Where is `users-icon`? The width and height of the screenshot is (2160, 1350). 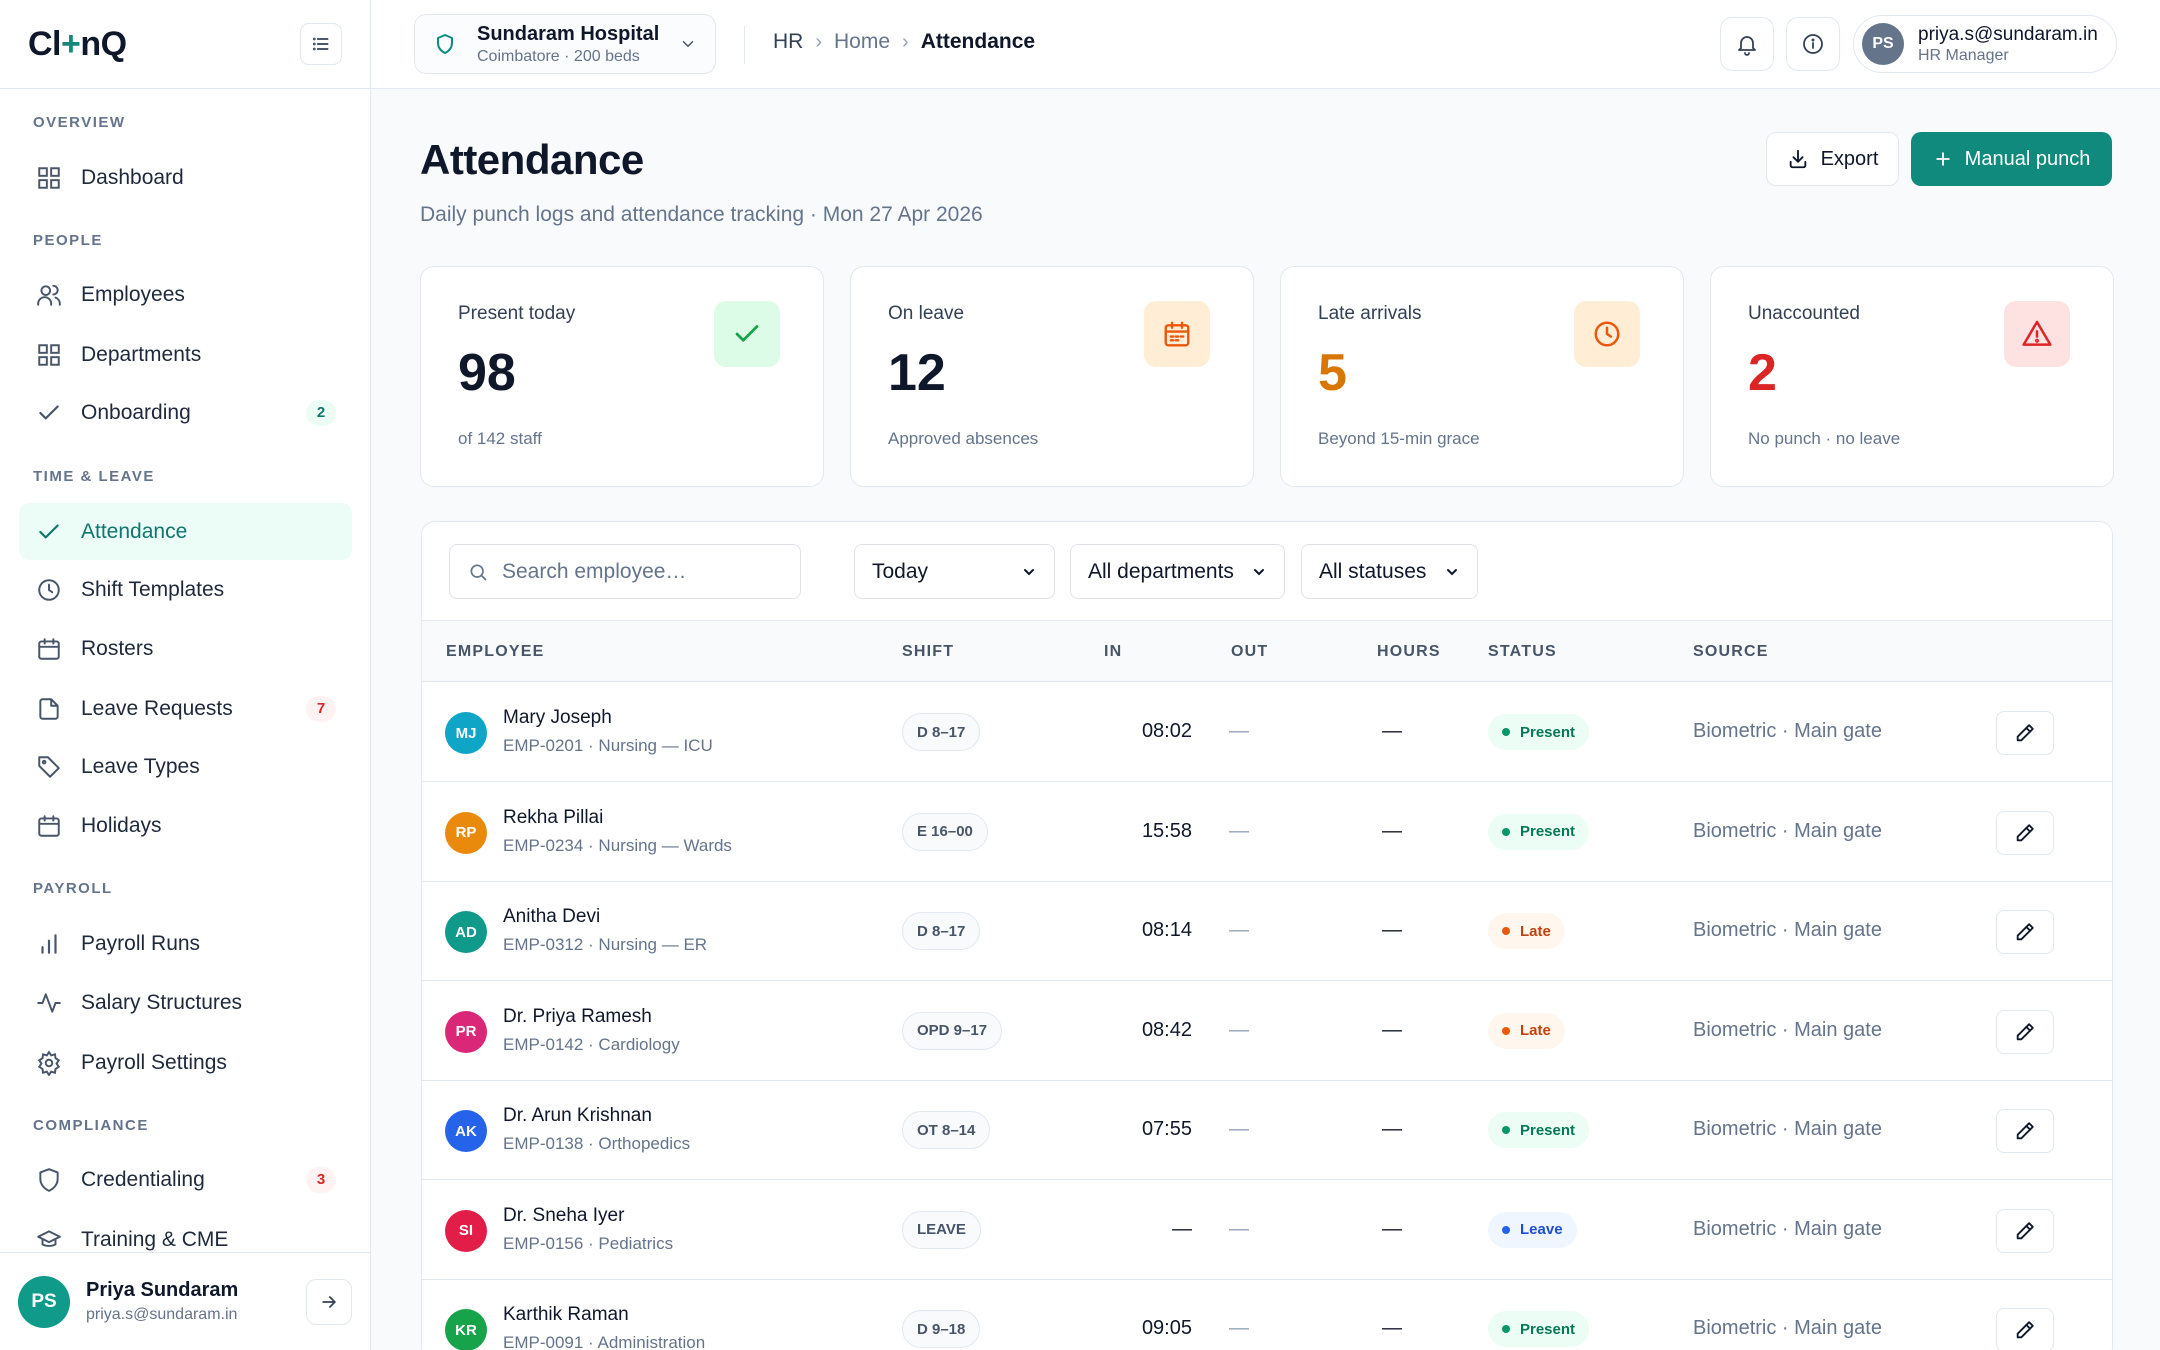
users-icon is located at coordinates (49, 295).